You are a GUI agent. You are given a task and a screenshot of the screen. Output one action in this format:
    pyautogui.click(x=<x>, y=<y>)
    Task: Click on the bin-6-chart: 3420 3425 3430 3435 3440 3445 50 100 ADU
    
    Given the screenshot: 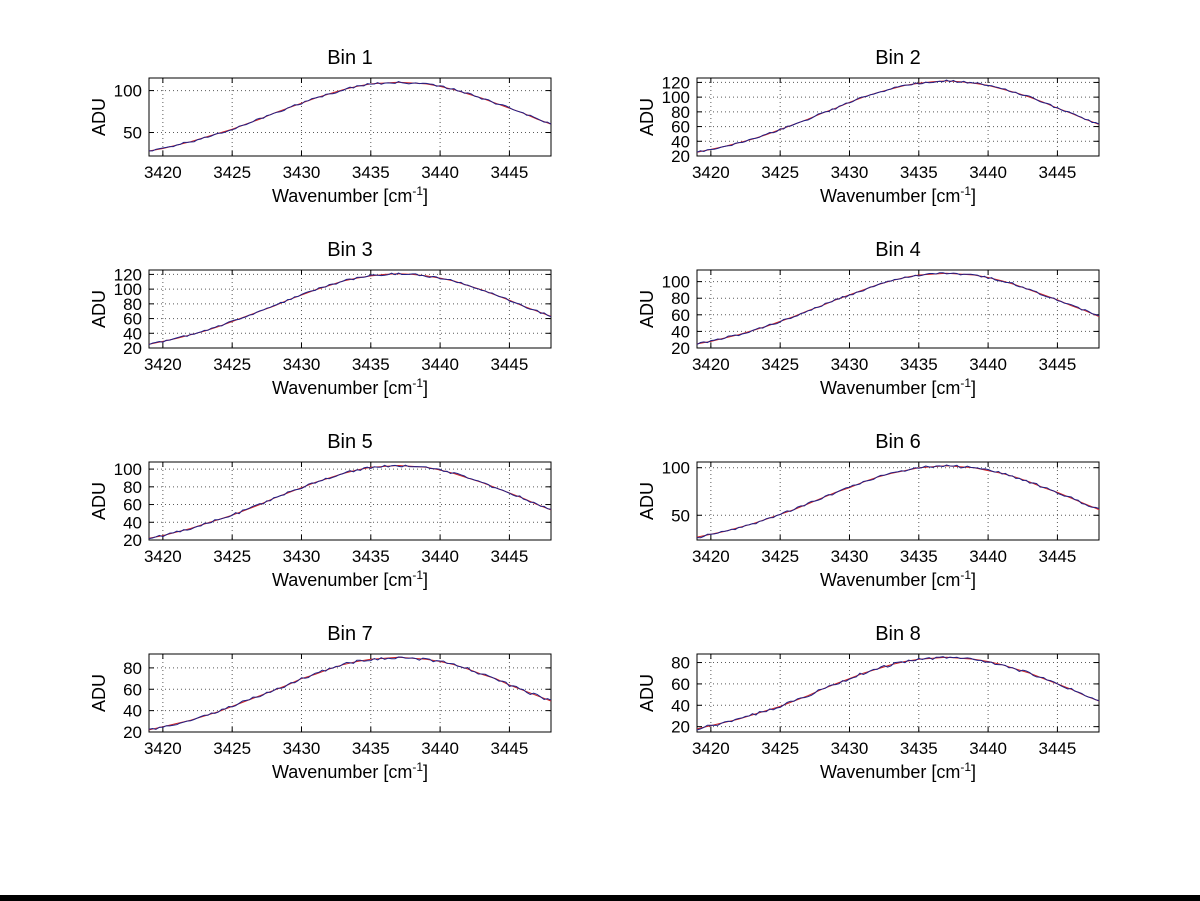 What is the action you would take?
    pyautogui.click(x=869, y=512)
    